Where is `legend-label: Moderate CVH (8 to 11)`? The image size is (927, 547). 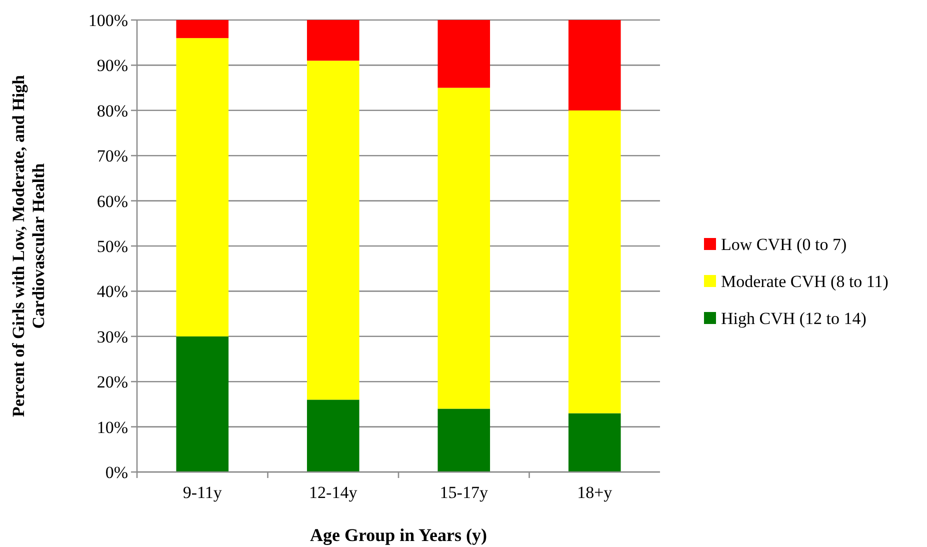 legend-label: Moderate CVH (8 to 11) is located at coordinates (804, 281).